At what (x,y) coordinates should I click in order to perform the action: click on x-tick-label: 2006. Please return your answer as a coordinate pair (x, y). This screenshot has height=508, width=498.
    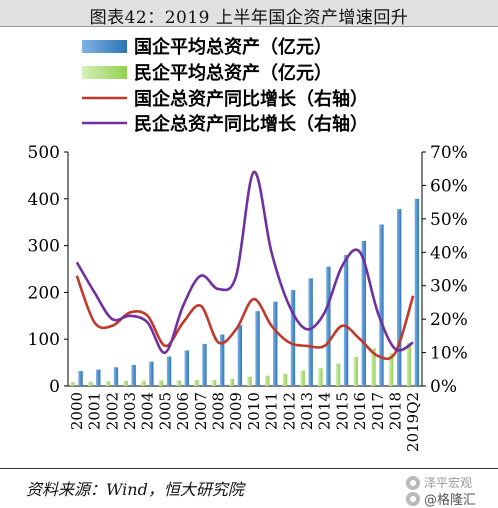
    Looking at the image, I should click on (183, 411).